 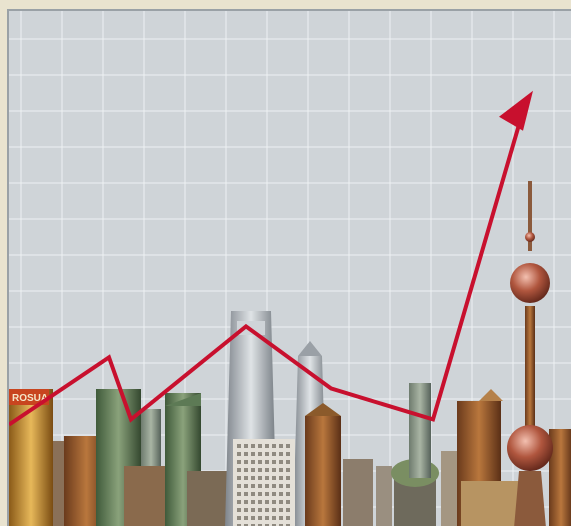 I want to click on building-windows, so click(x=263, y=485).